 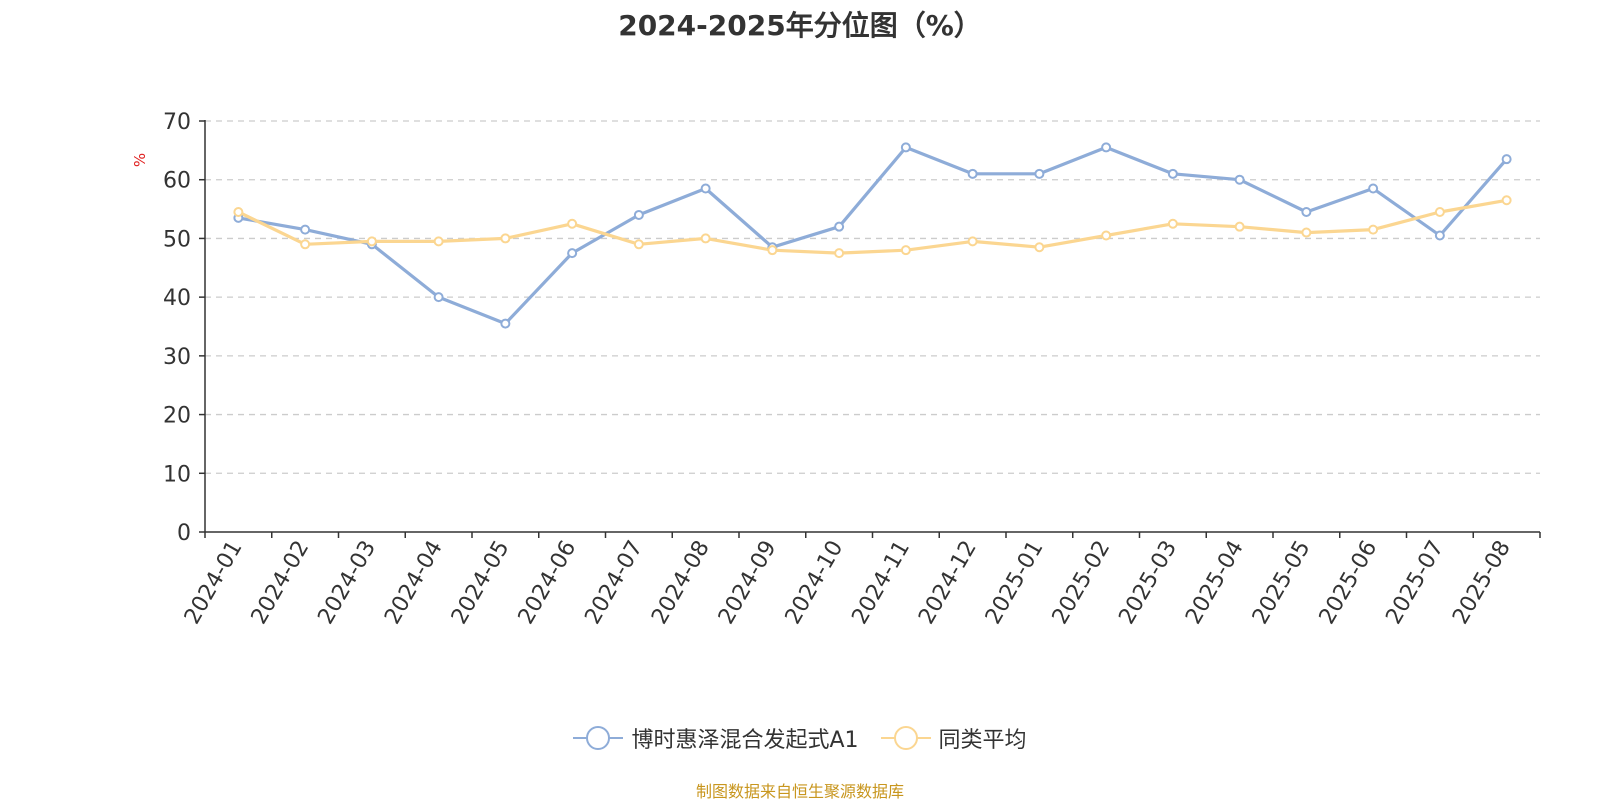 I want to click on legend-marker-peer-average-icon, so click(x=905, y=738).